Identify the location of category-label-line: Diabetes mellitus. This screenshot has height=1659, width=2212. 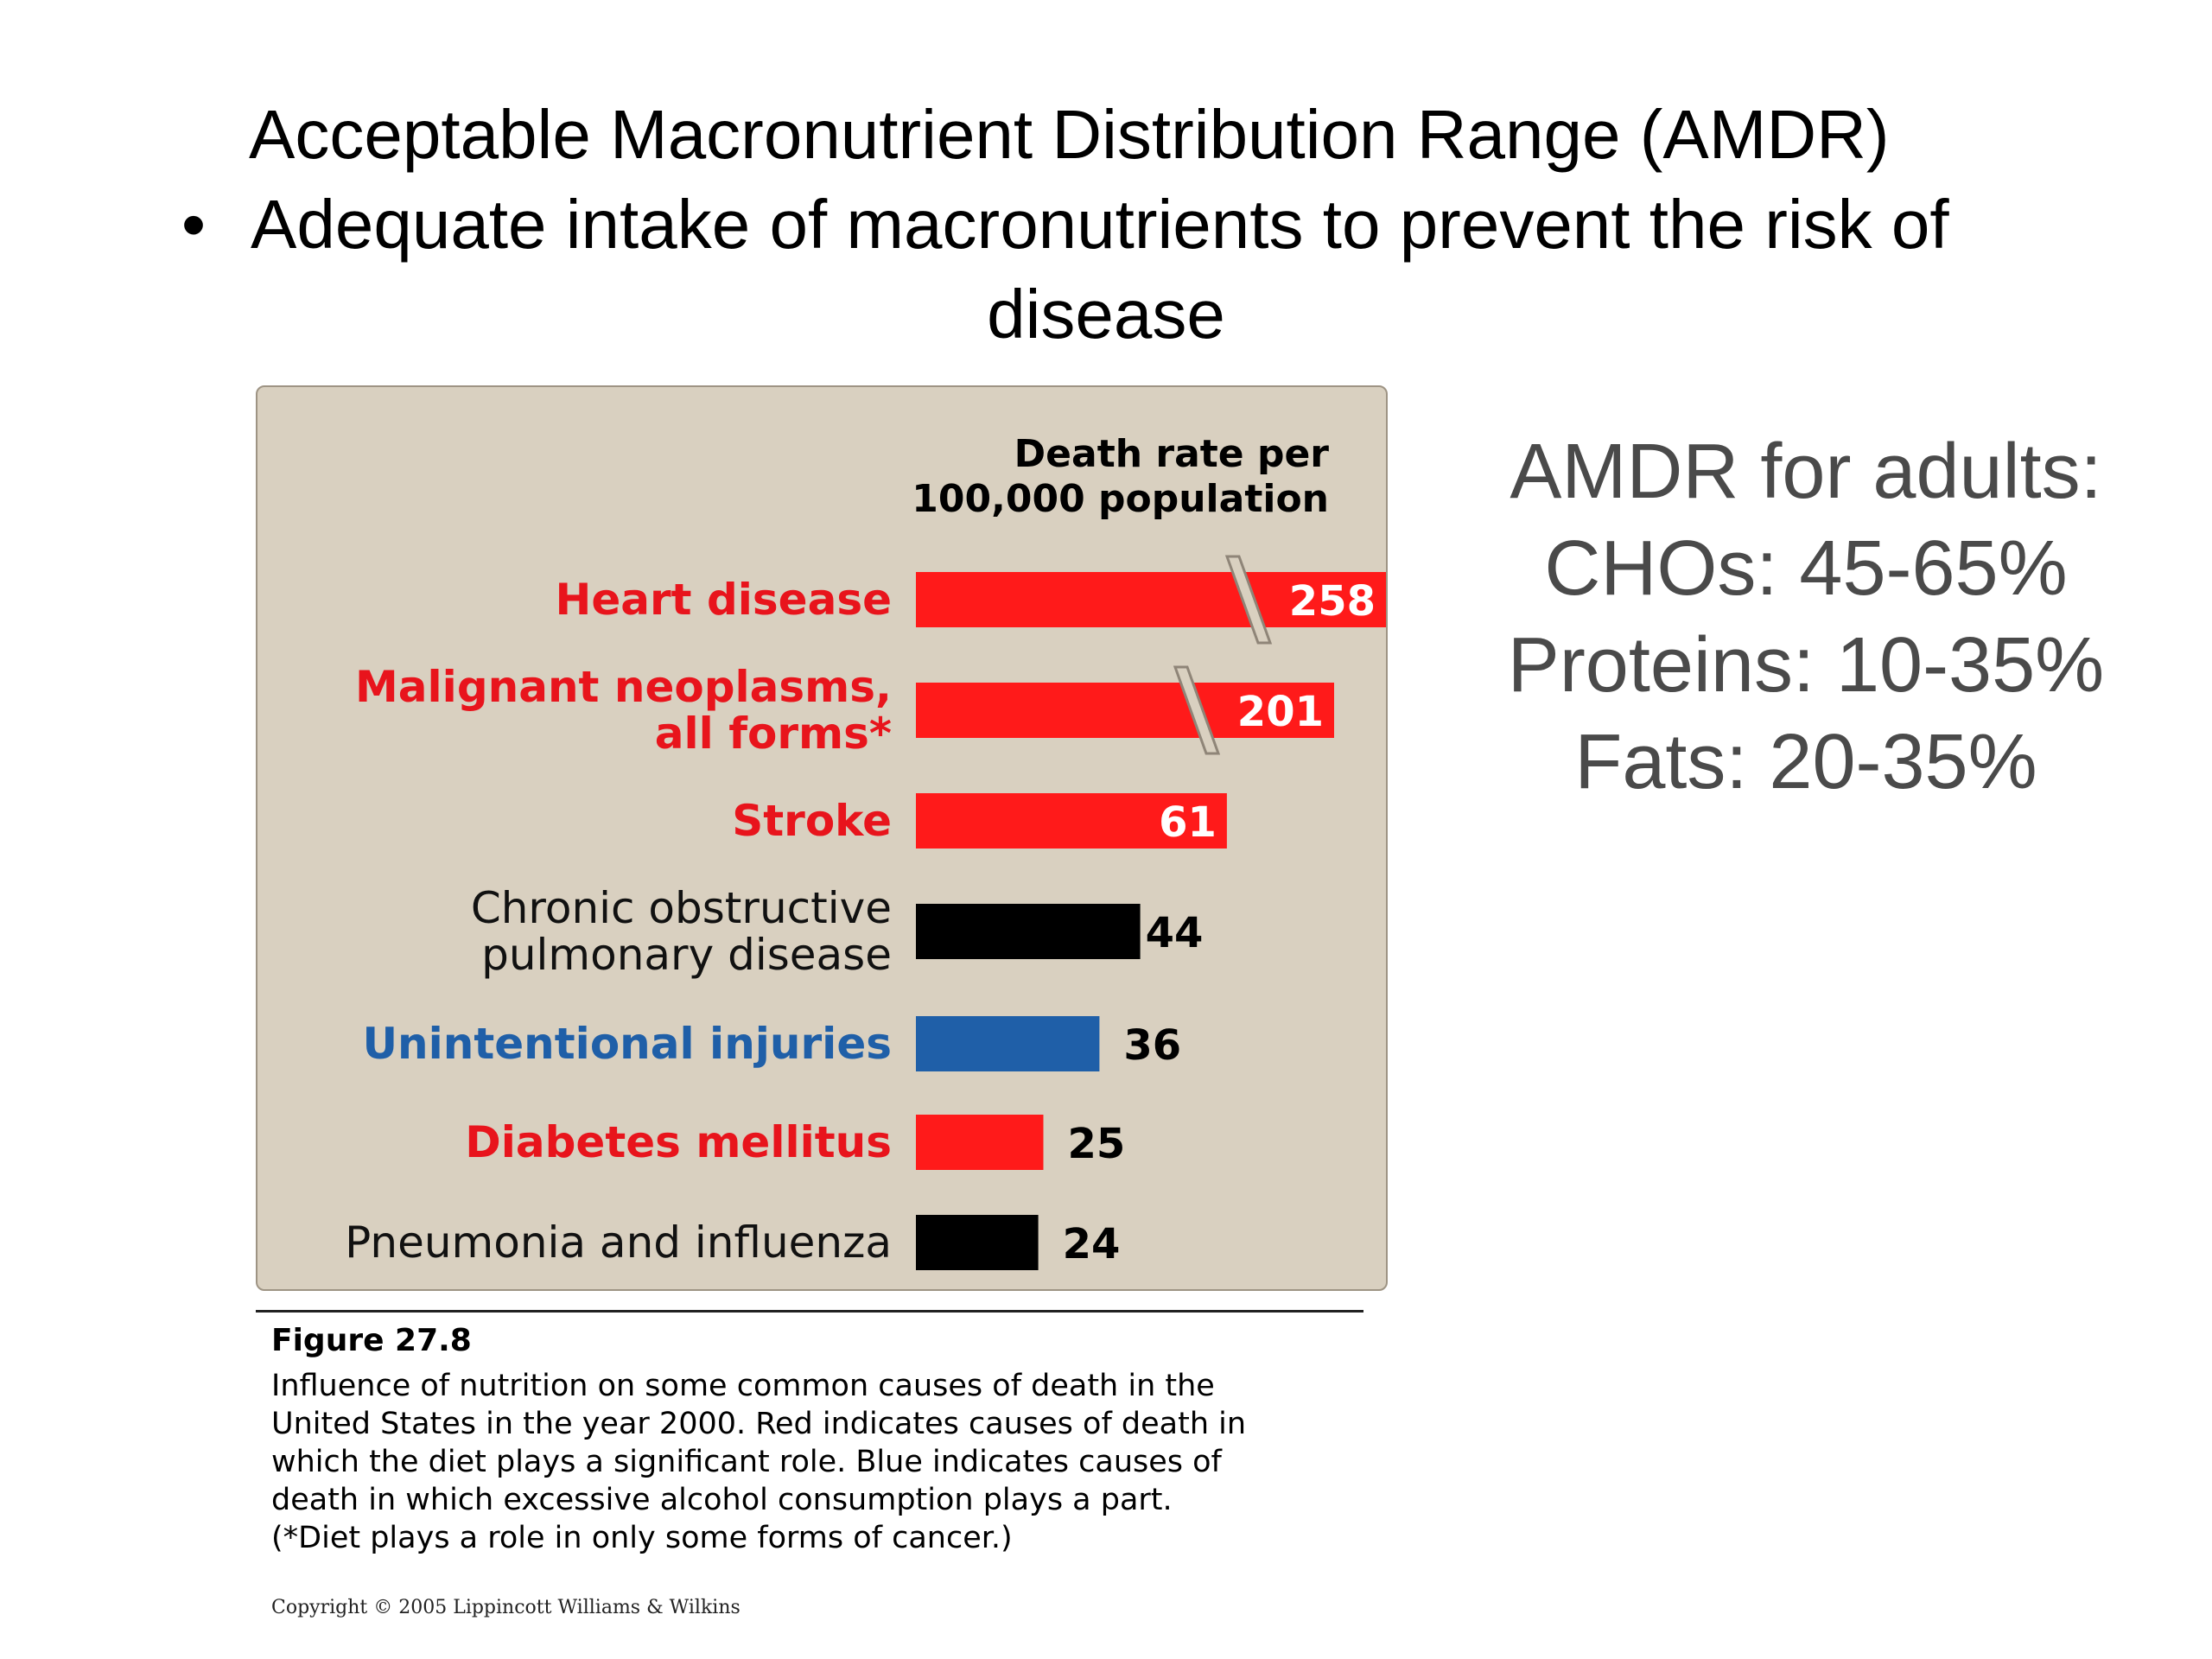
(678, 1142).